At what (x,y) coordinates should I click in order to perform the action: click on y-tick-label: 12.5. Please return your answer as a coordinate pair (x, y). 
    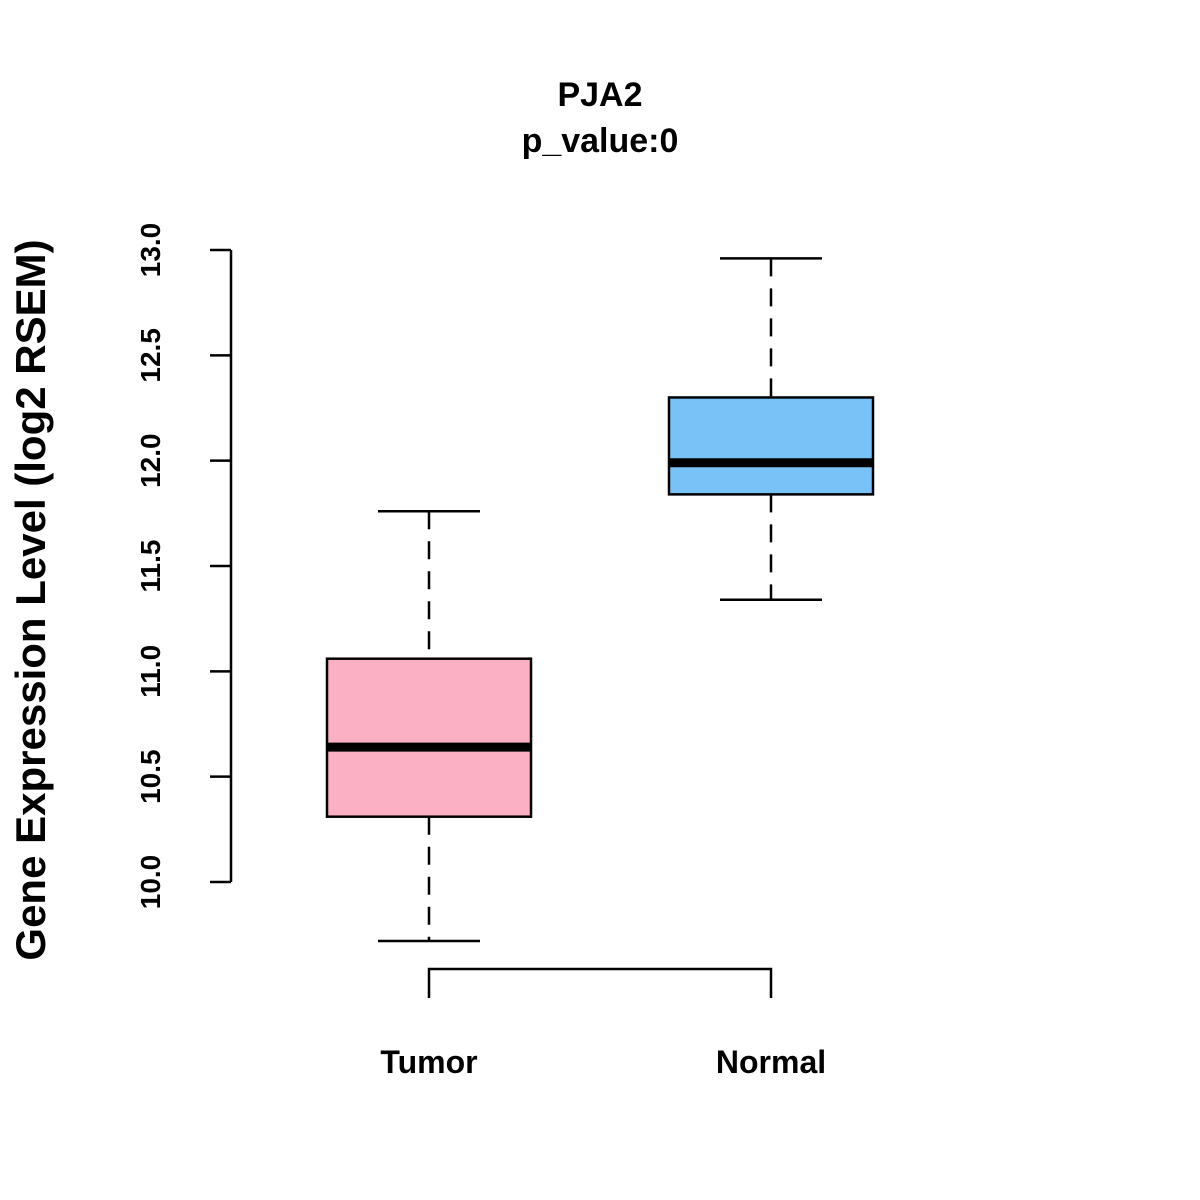
    Looking at the image, I should click on (150, 355).